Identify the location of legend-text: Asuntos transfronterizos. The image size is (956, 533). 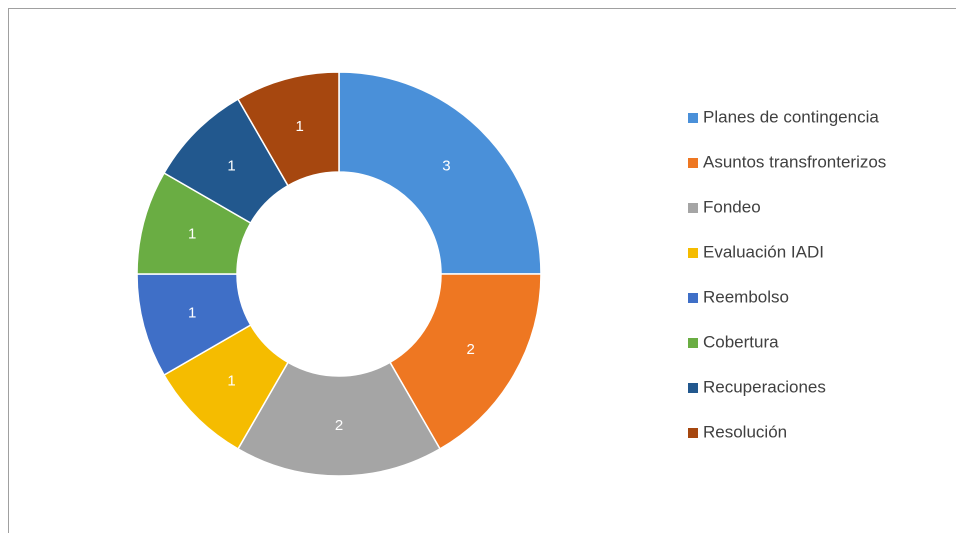
(794, 161).